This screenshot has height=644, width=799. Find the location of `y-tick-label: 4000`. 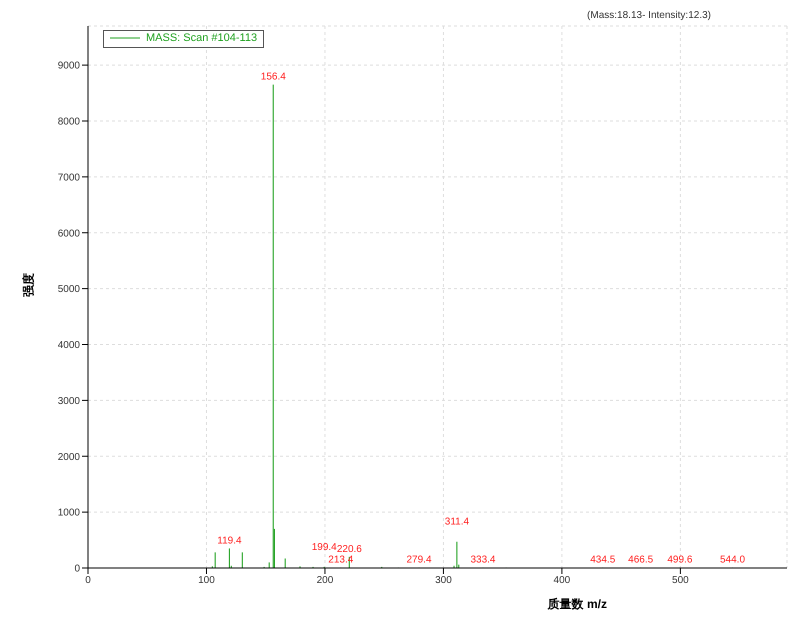

y-tick-label: 4000 is located at coordinates (69, 346).